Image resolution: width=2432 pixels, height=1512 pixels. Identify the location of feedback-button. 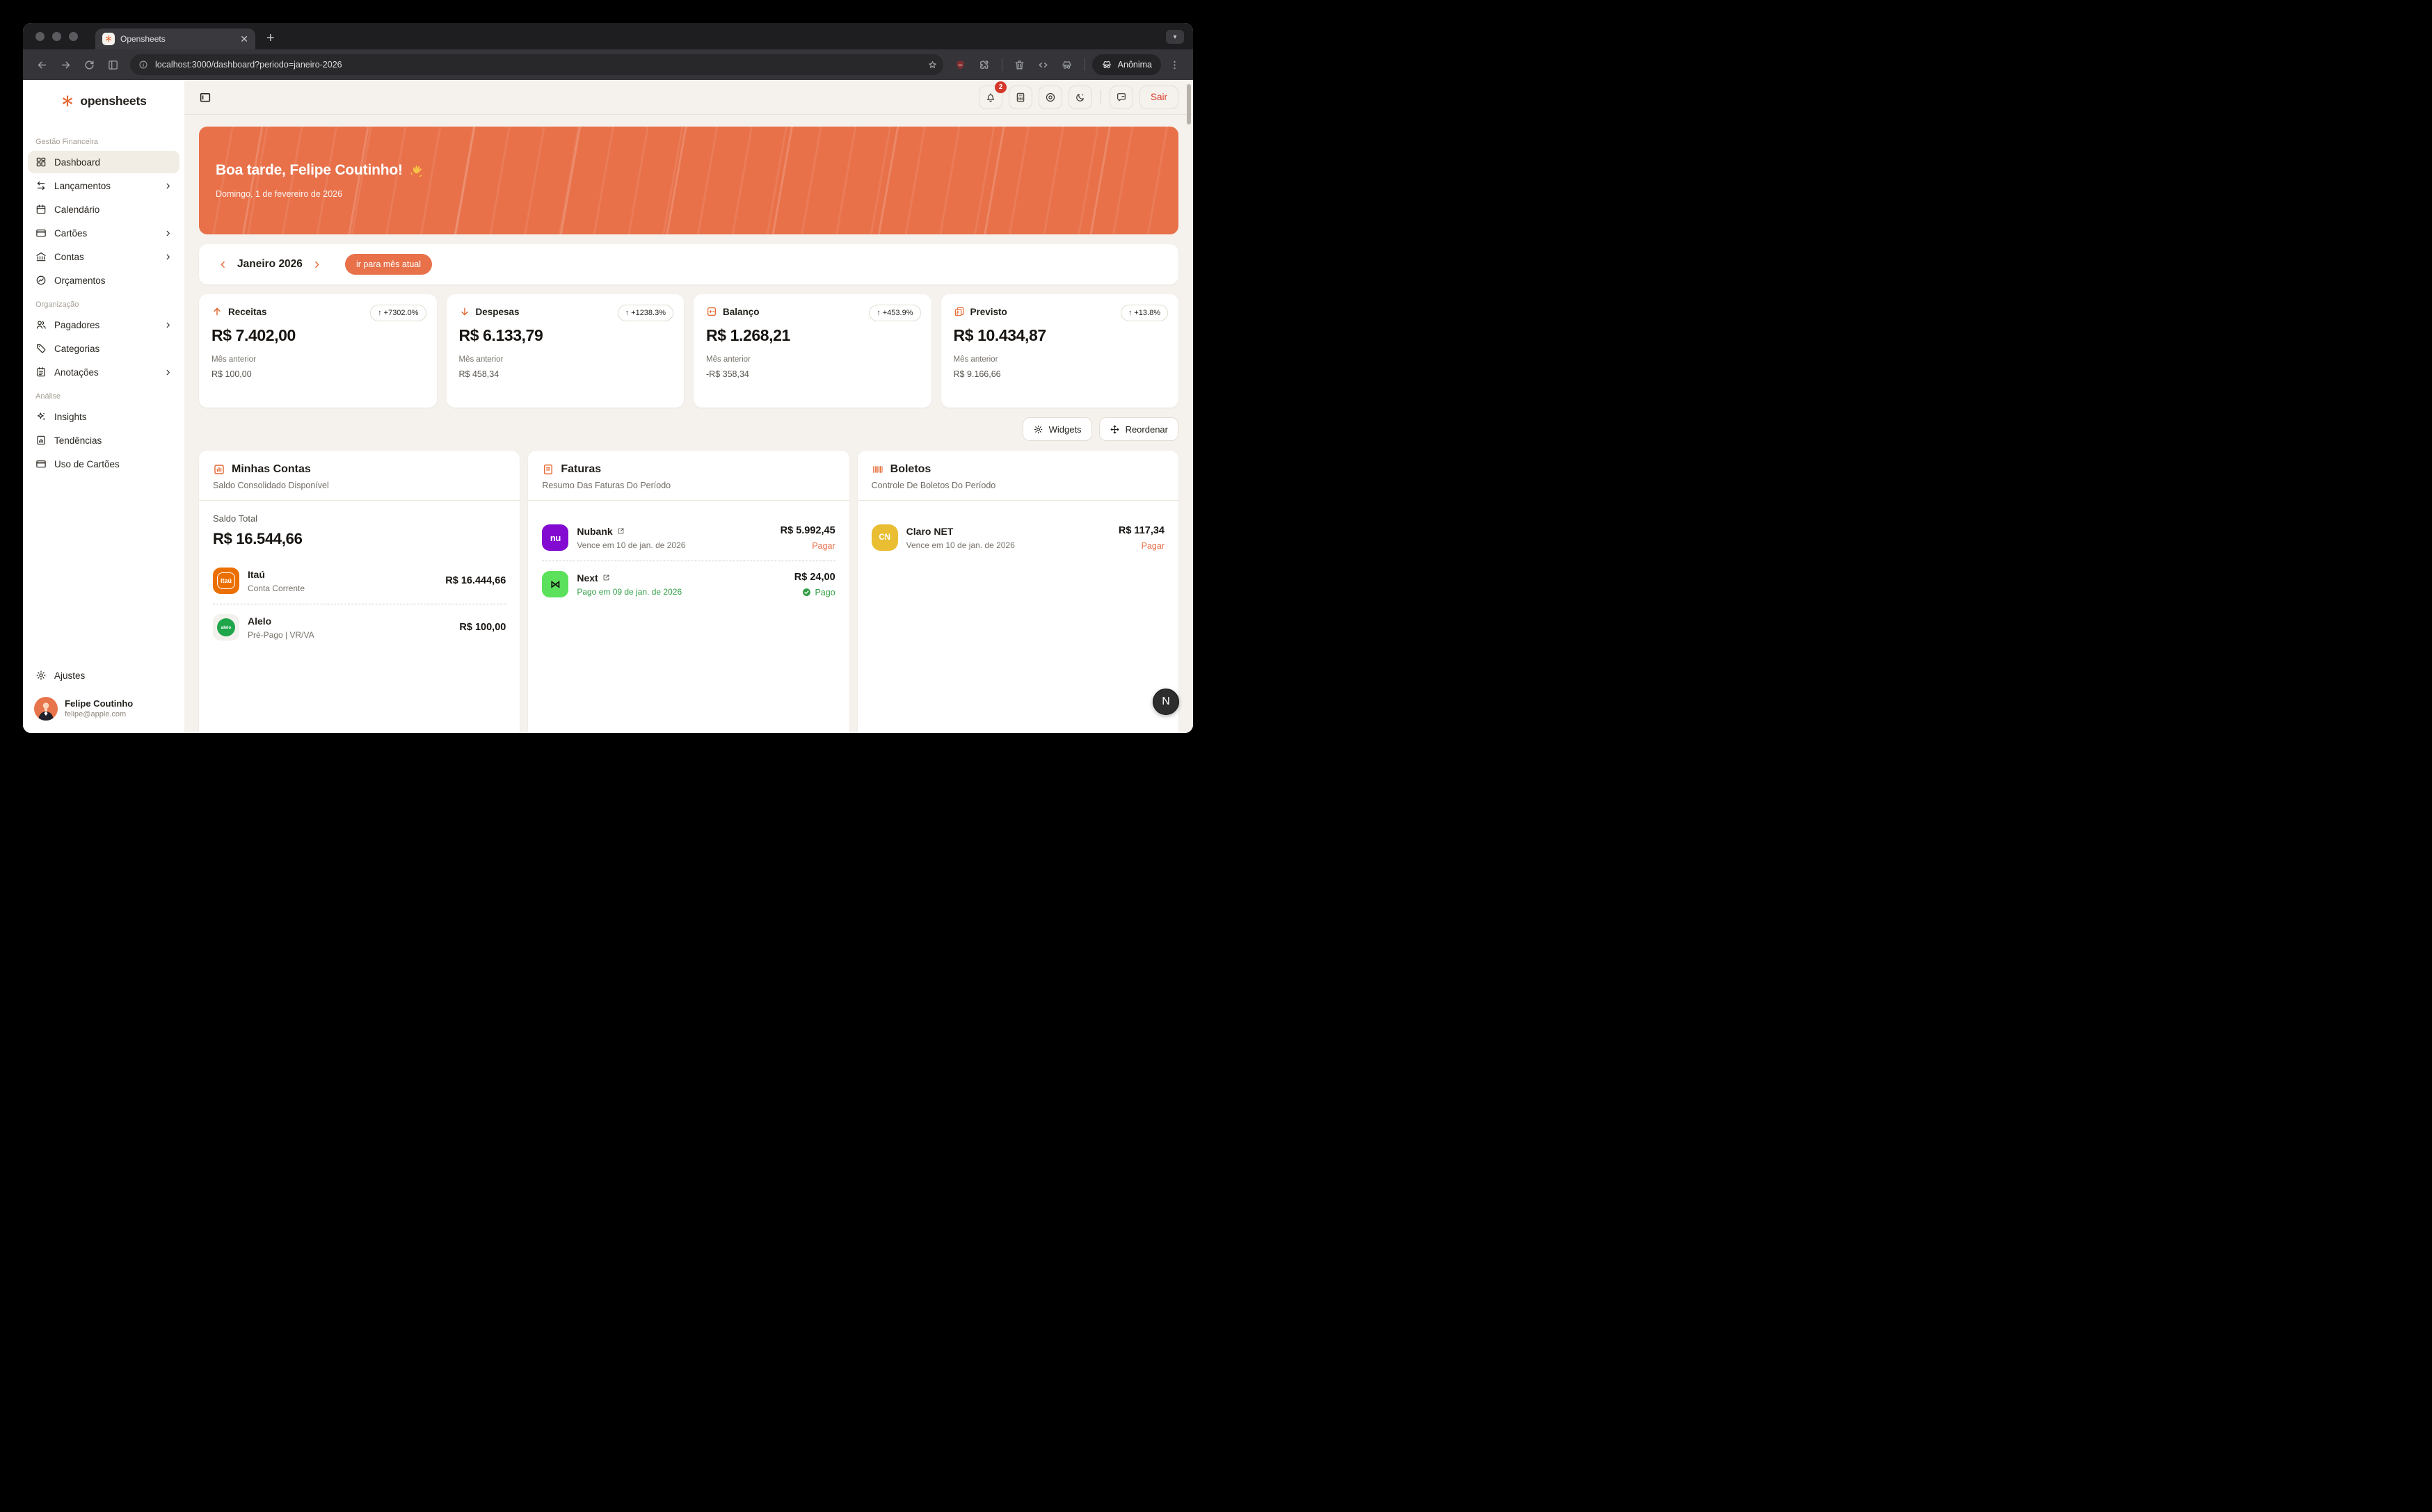
(1121, 97).